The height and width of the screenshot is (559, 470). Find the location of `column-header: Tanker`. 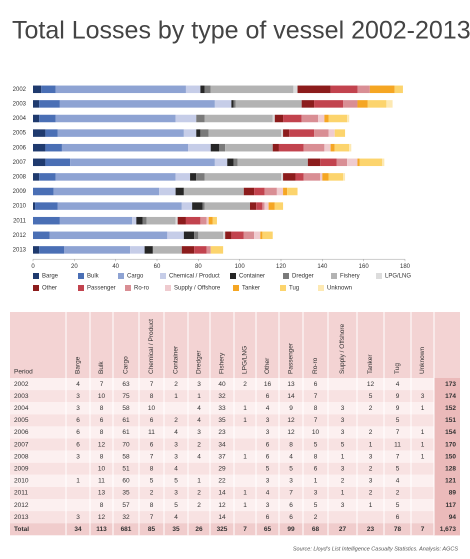

column-header: Tanker is located at coordinates (370, 364).